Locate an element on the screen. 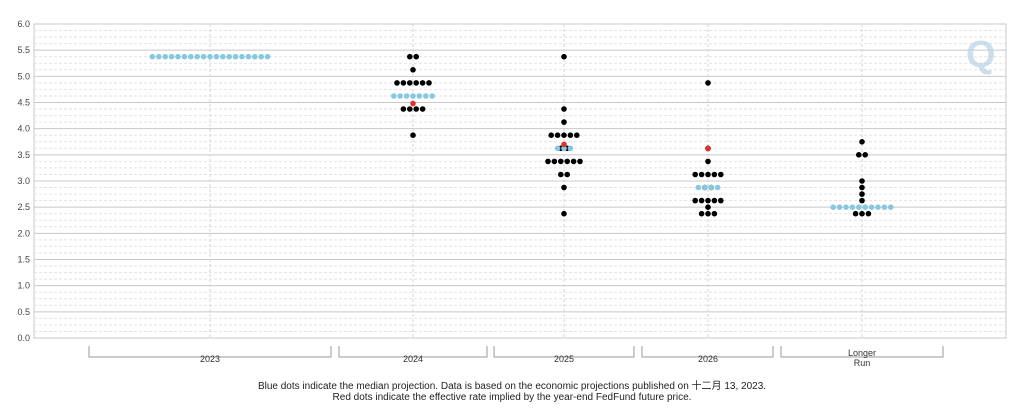  y-tick-label: 1.5 is located at coordinates (23, 260).